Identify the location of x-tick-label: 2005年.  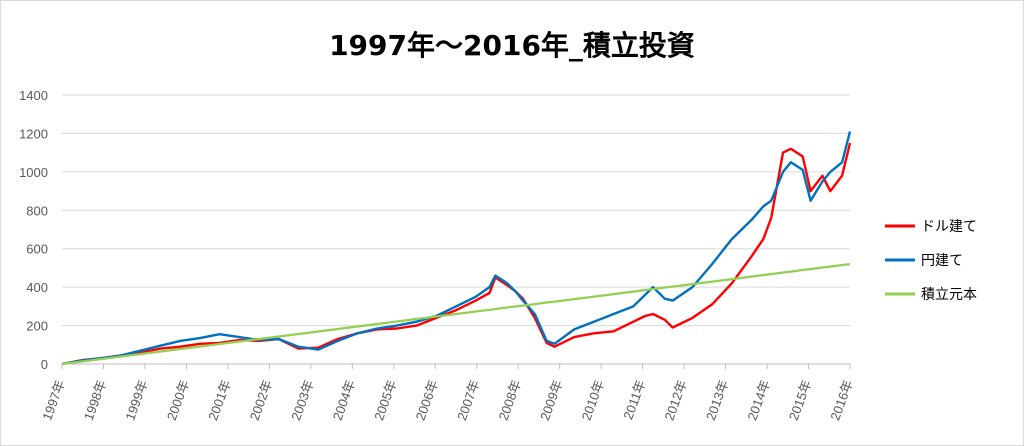
(385, 400).